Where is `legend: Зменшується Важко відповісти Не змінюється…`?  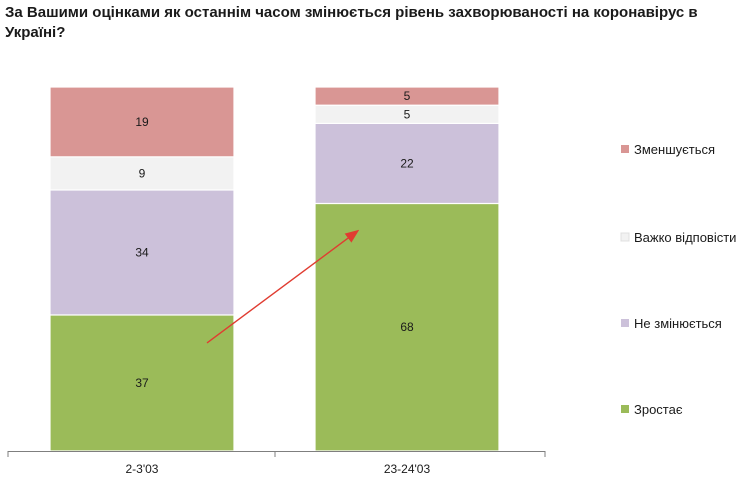
legend: Зменшується Важко відповісти Не змінюється… is located at coordinates (678, 279).